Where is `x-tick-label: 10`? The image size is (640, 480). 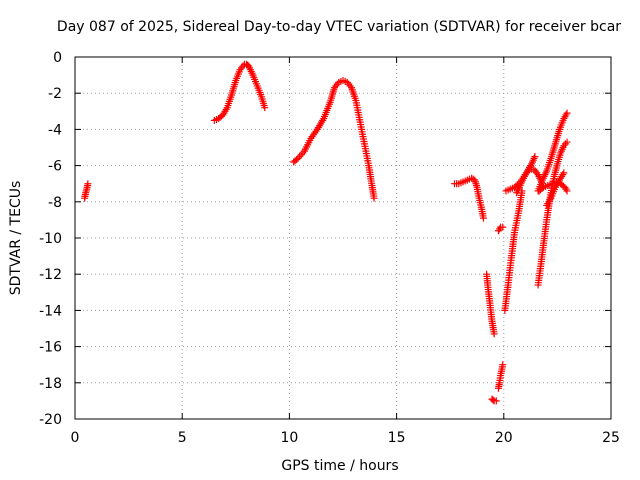 x-tick-label: 10 is located at coordinates (289, 438).